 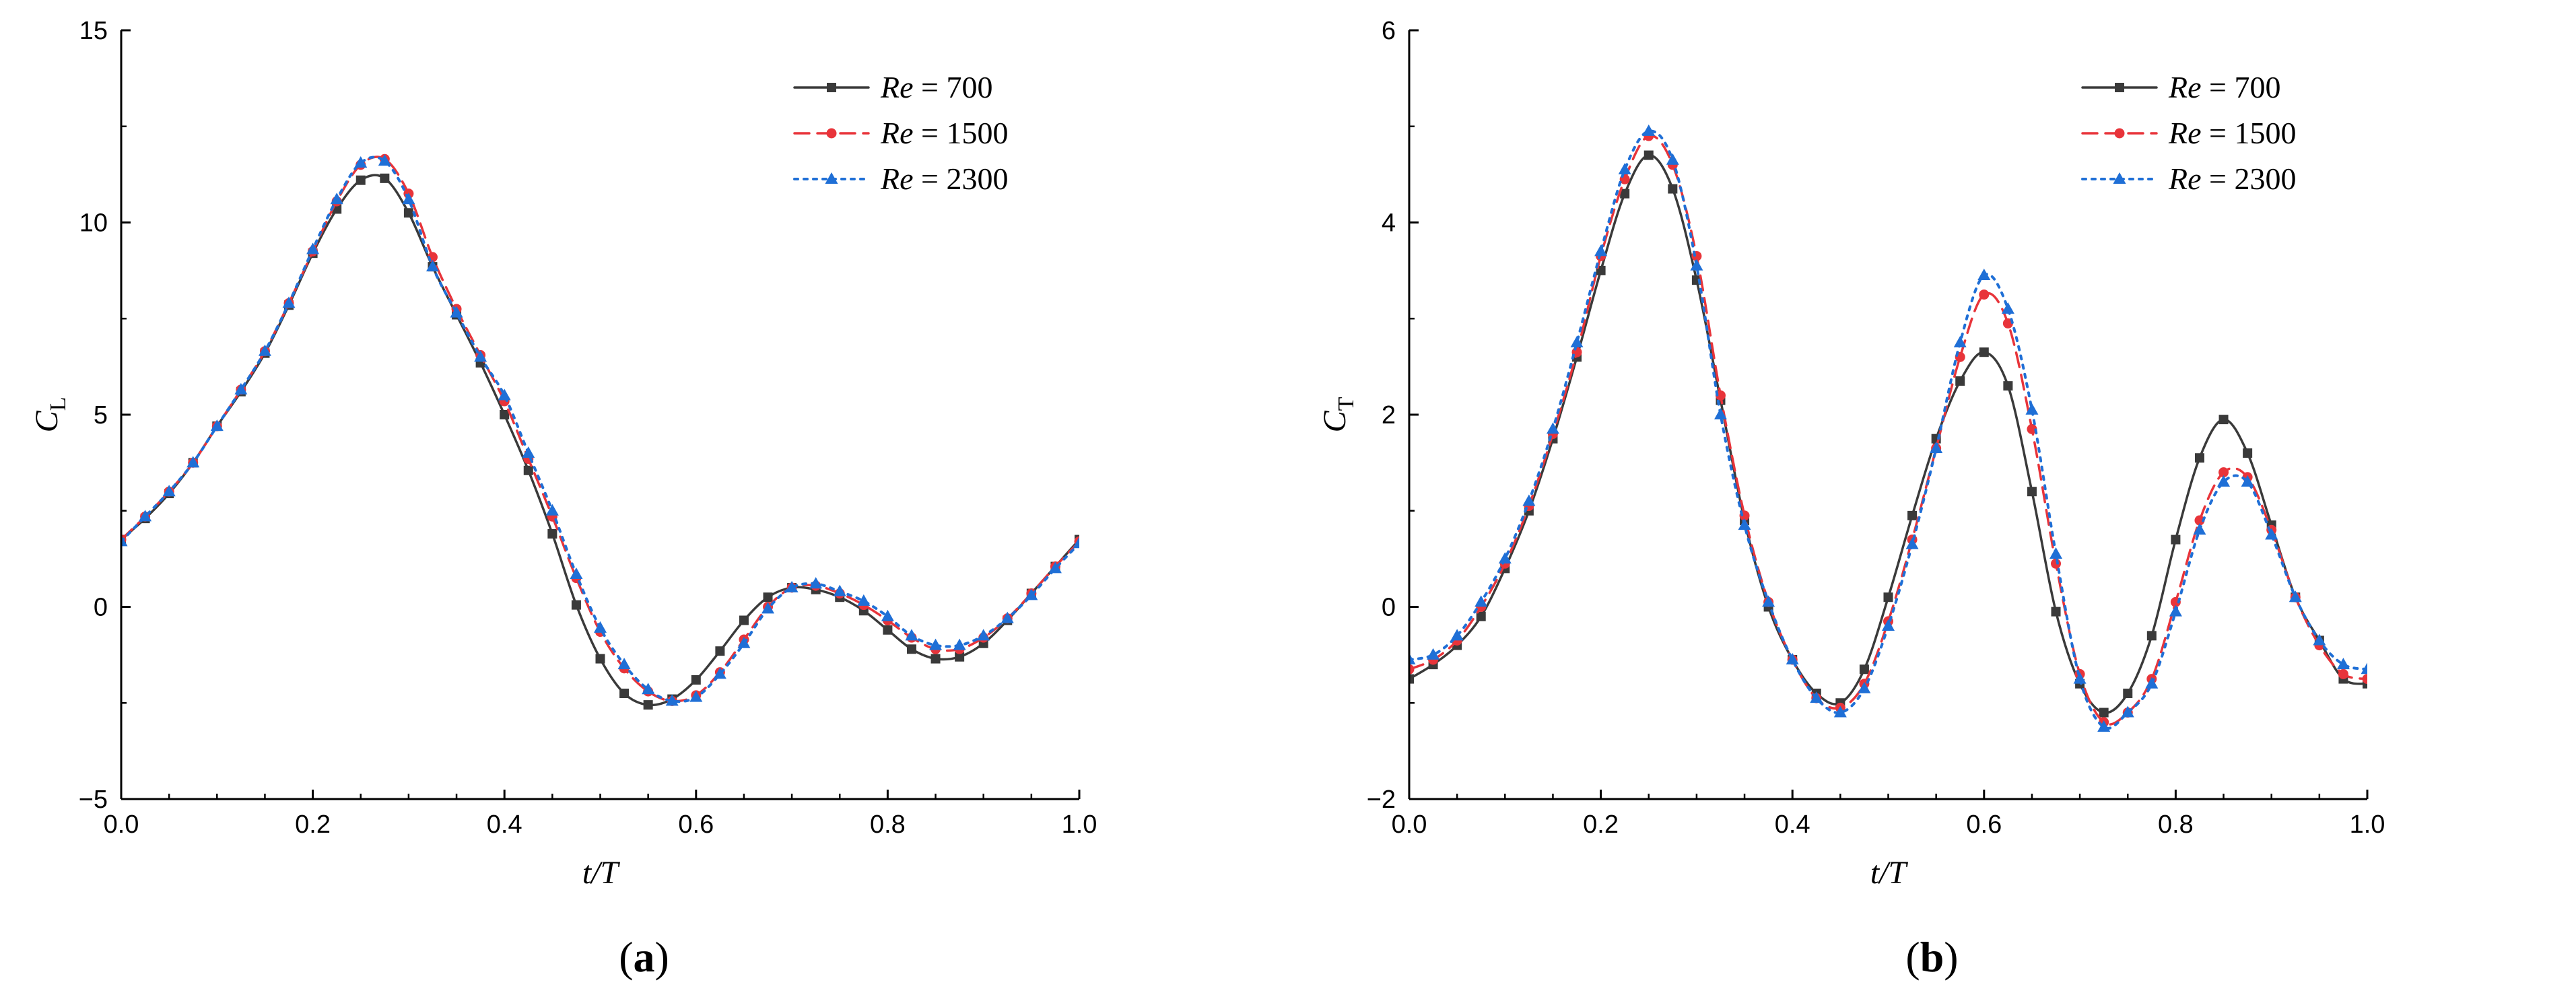 What do you see at coordinates (94, 31) in the screenshot?
I see `y-tick-label: 15` at bounding box center [94, 31].